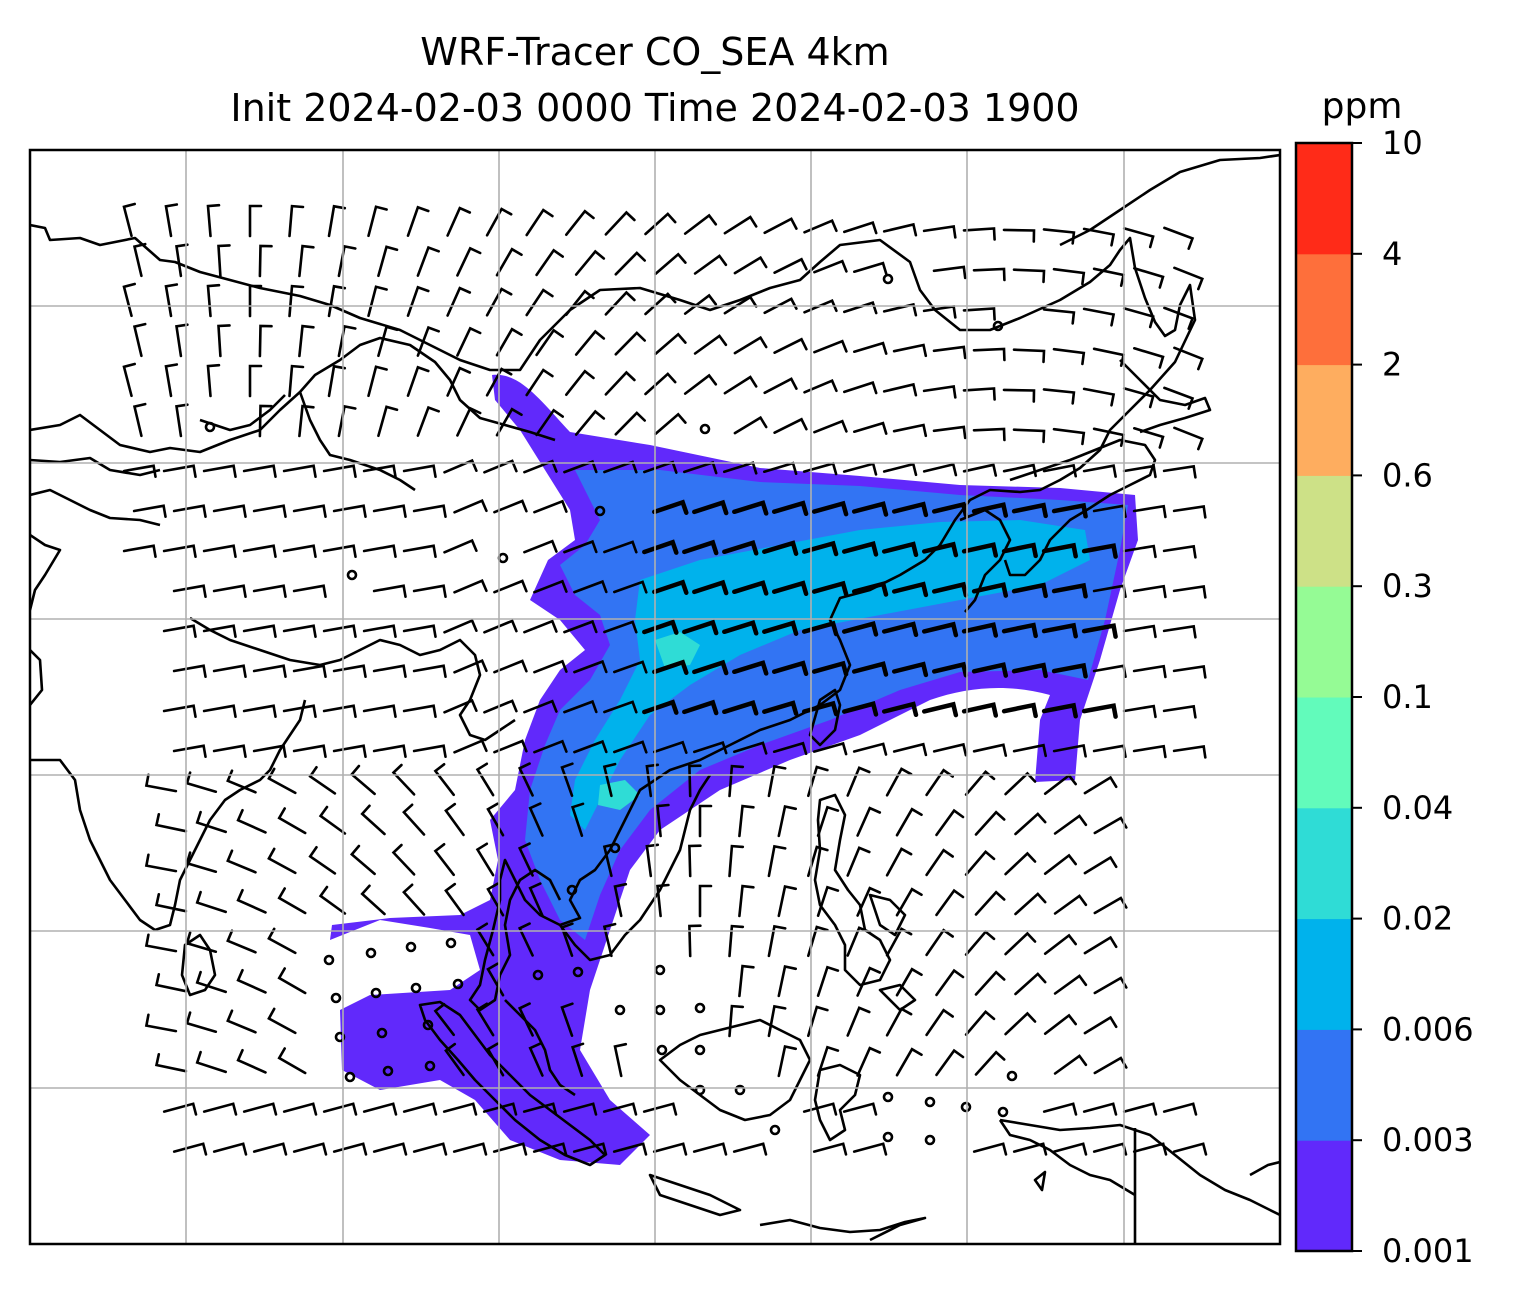  I want to click on colorbar-ticks: 0.001 0.003 0.006 0.02 0.04 0.1 0.3 0.6 2 4 10, so click(1413, 697).